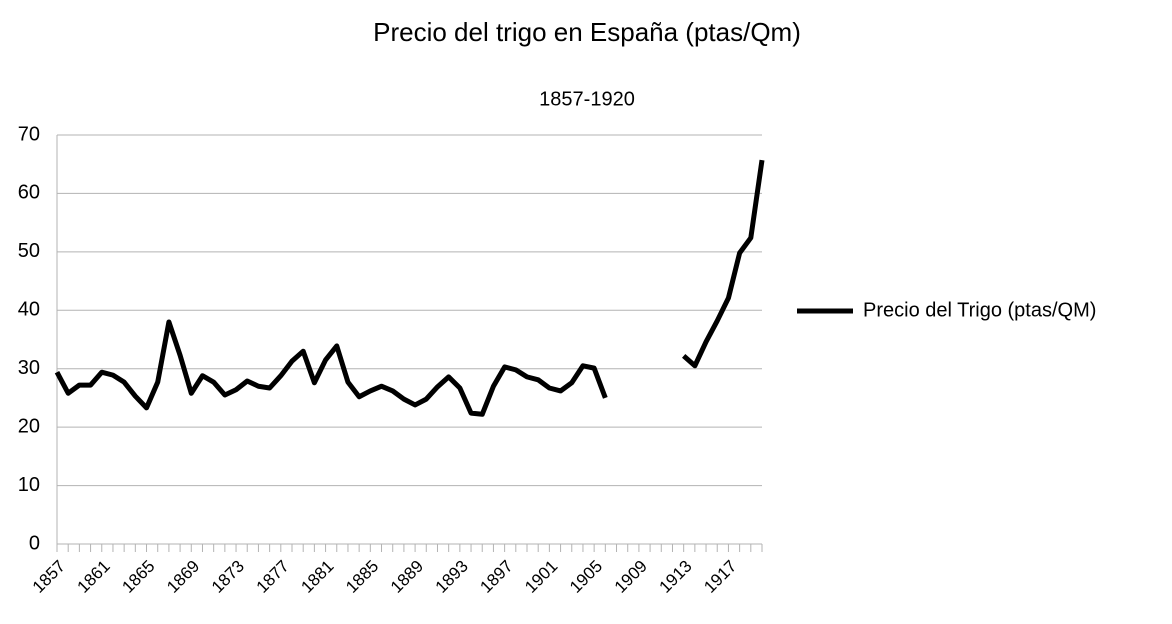 This screenshot has width=1172, height=624. I want to click on chart-subtitle: 1857-1920, so click(587, 99).